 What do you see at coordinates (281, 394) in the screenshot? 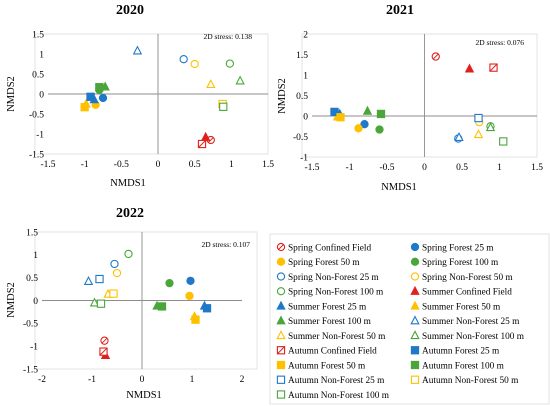
I see `legend-marker-autN100` at bounding box center [281, 394].